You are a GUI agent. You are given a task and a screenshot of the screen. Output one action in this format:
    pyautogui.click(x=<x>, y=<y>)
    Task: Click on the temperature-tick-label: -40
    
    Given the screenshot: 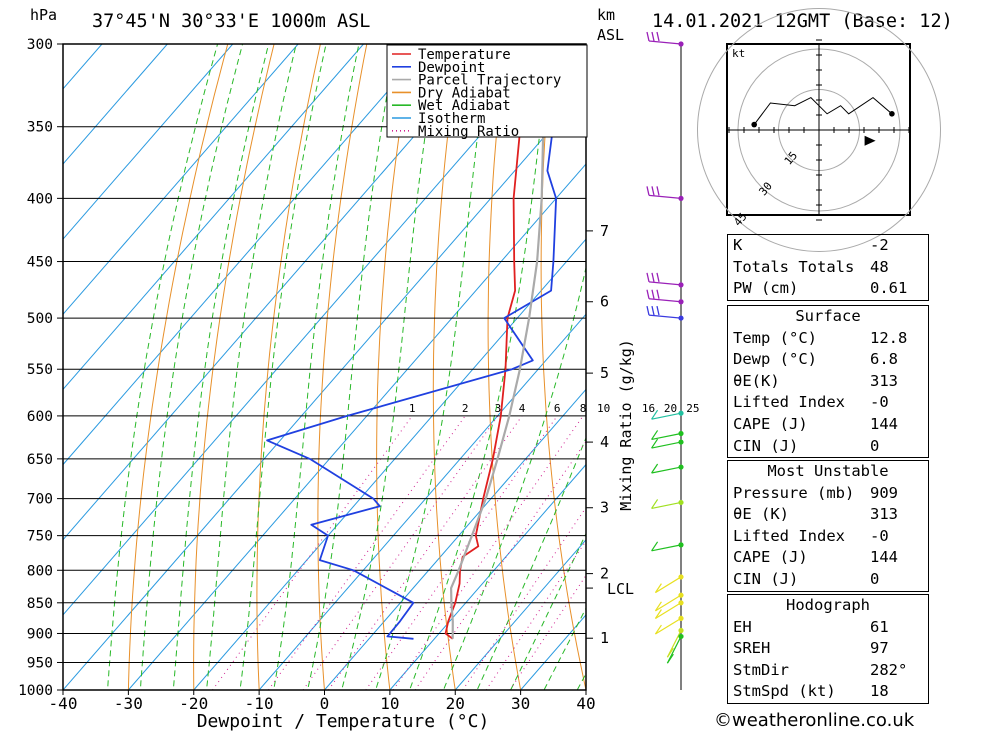 What is the action you would take?
    pyautogui.click(x=63, y=703)
    